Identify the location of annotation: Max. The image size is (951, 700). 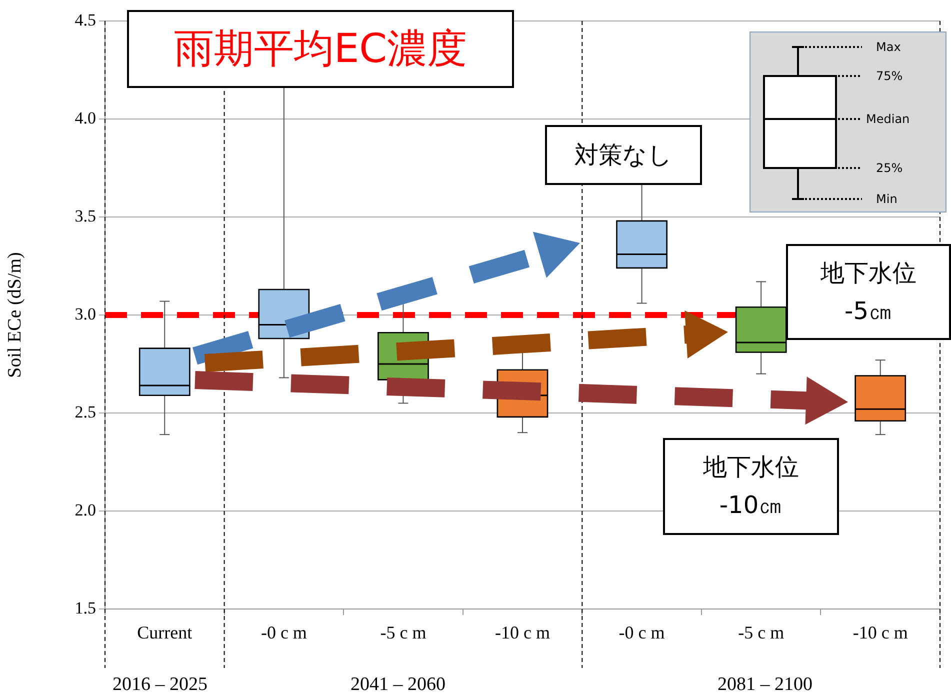
(888, 47).